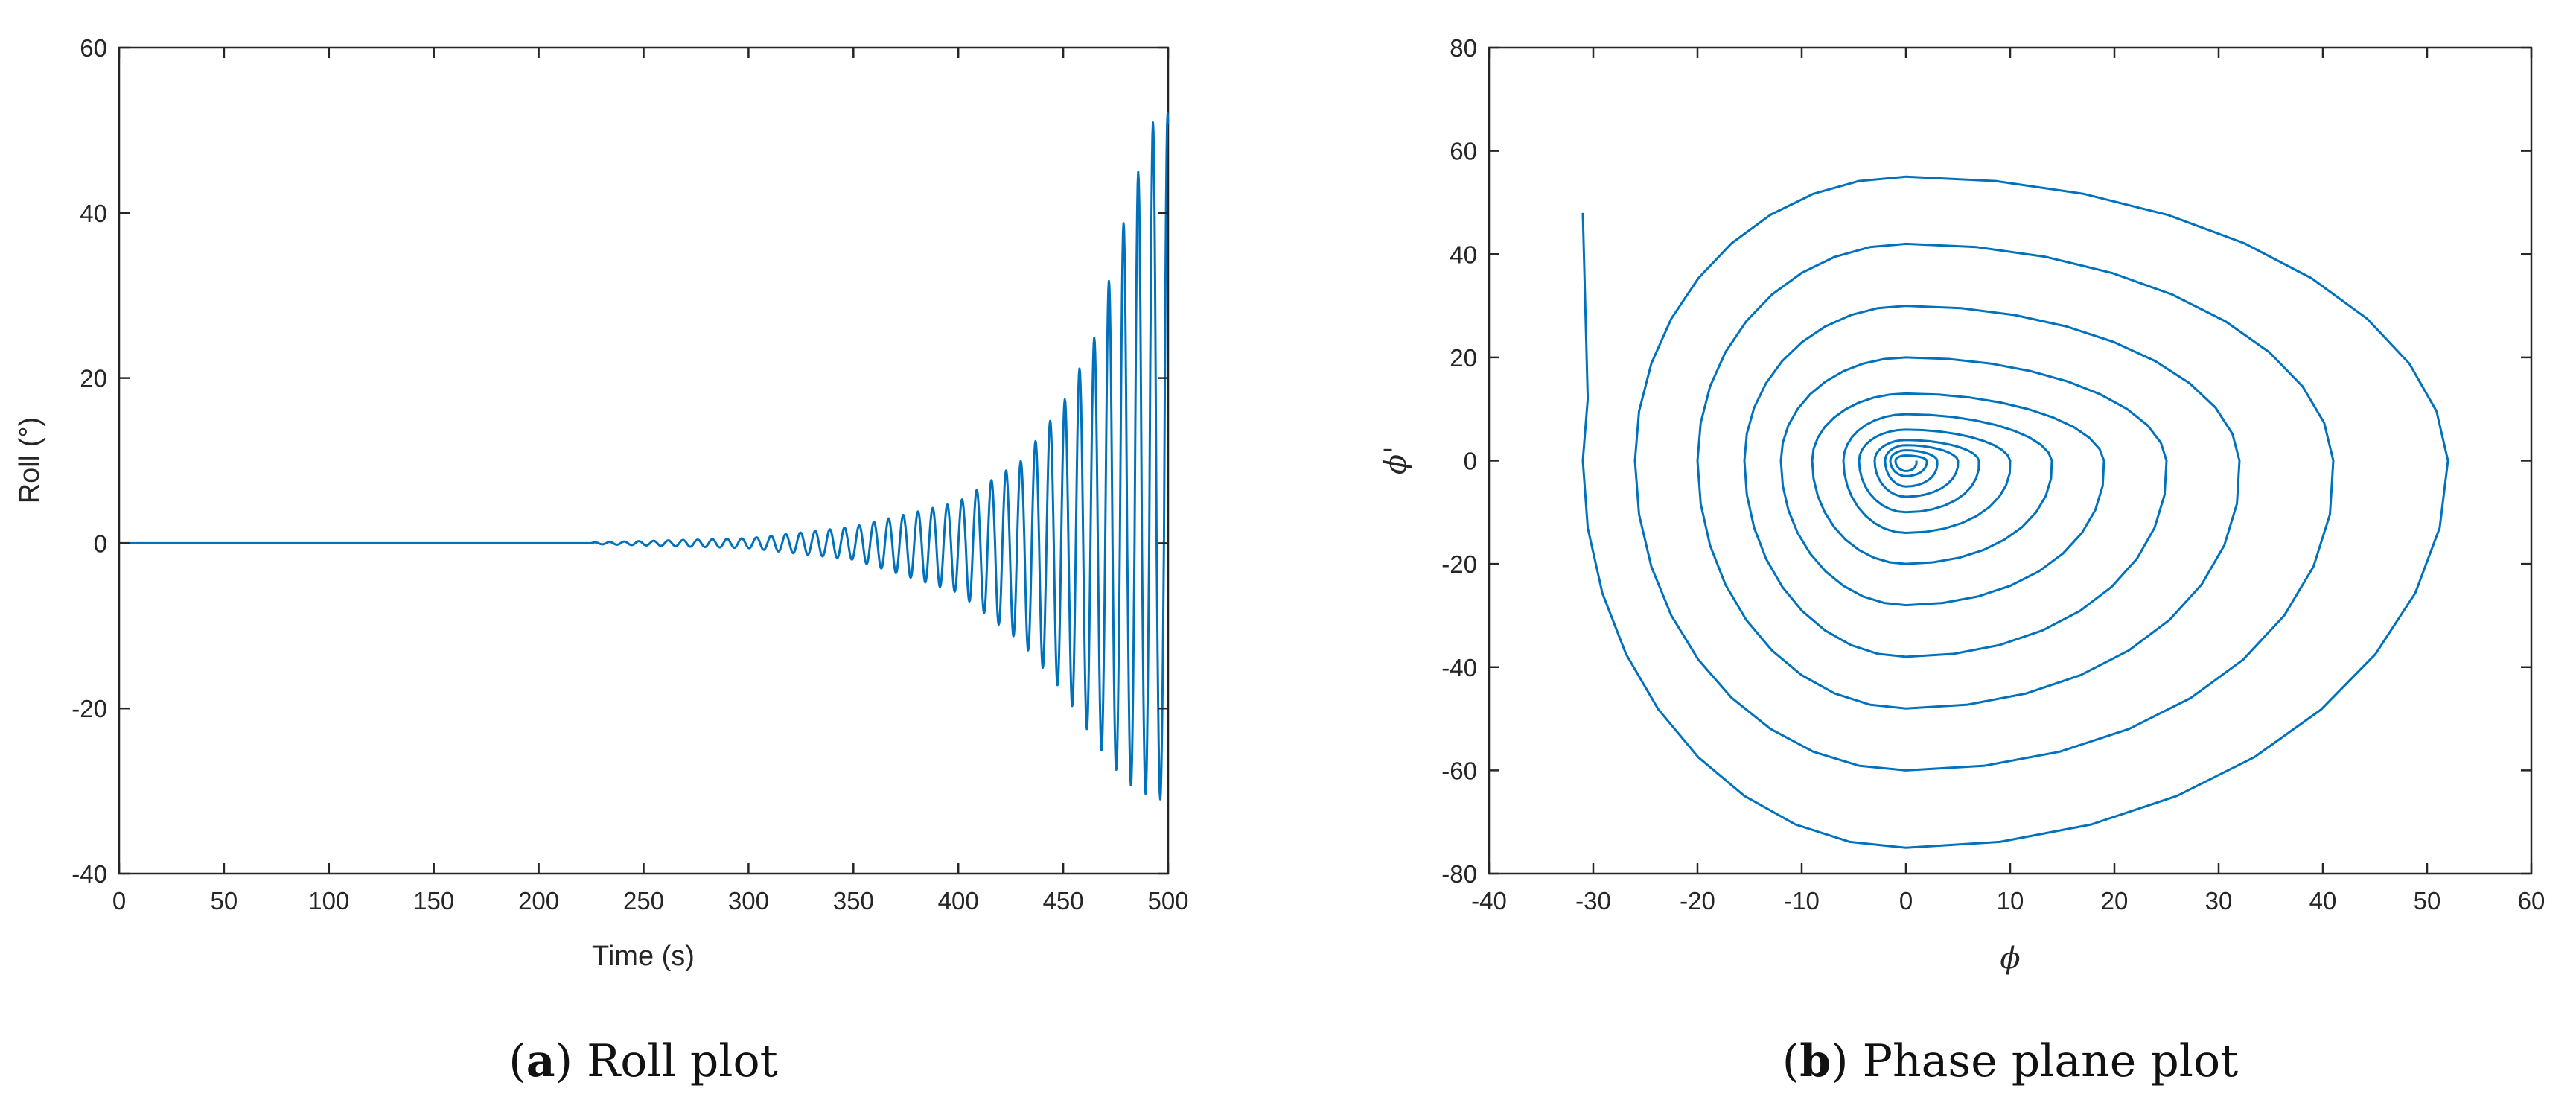  I want to click on x-tick-label-phase: -30, so click(1593, 901).